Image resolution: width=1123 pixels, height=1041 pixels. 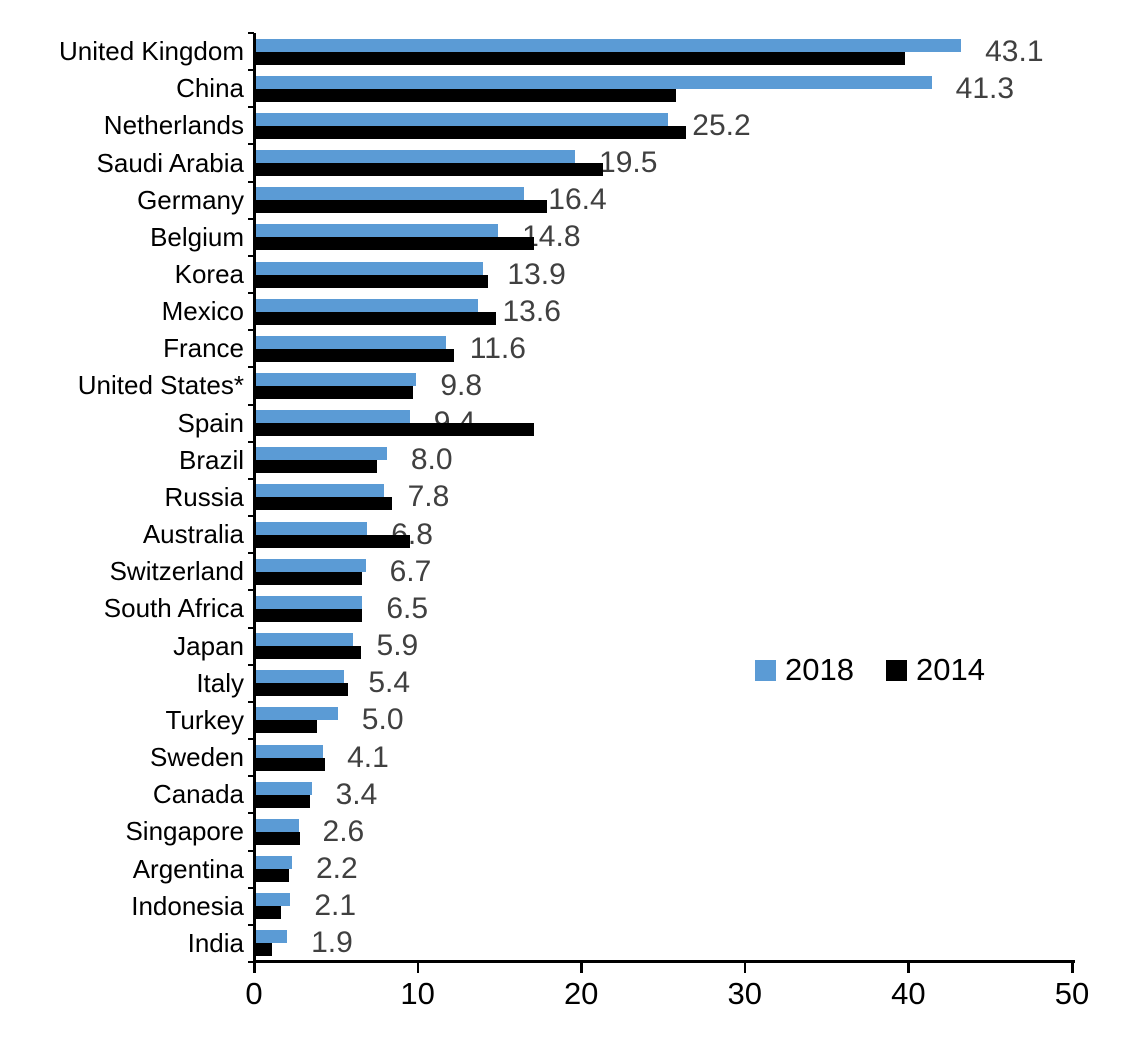 I want to click on legend: 2018 2014, so click(x=870, y=670).